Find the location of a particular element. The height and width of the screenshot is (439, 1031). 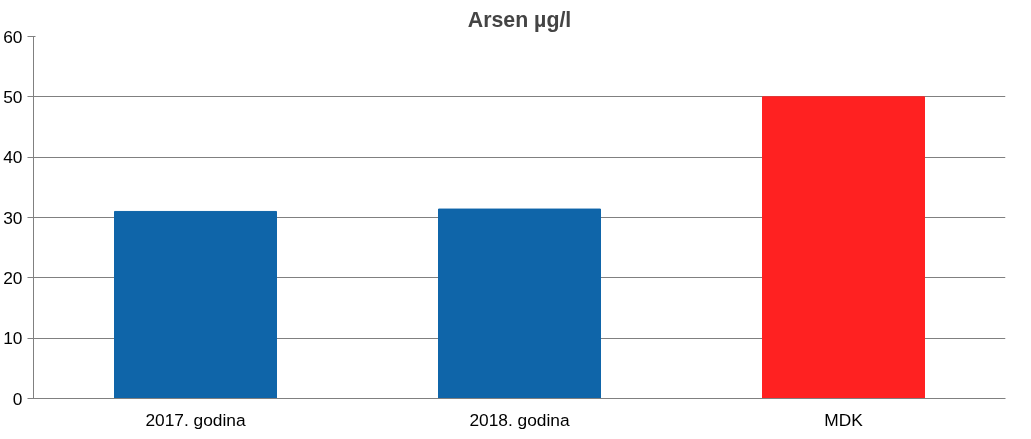

x-tick-label: 2017. godina is located at coordinates (195, 419).